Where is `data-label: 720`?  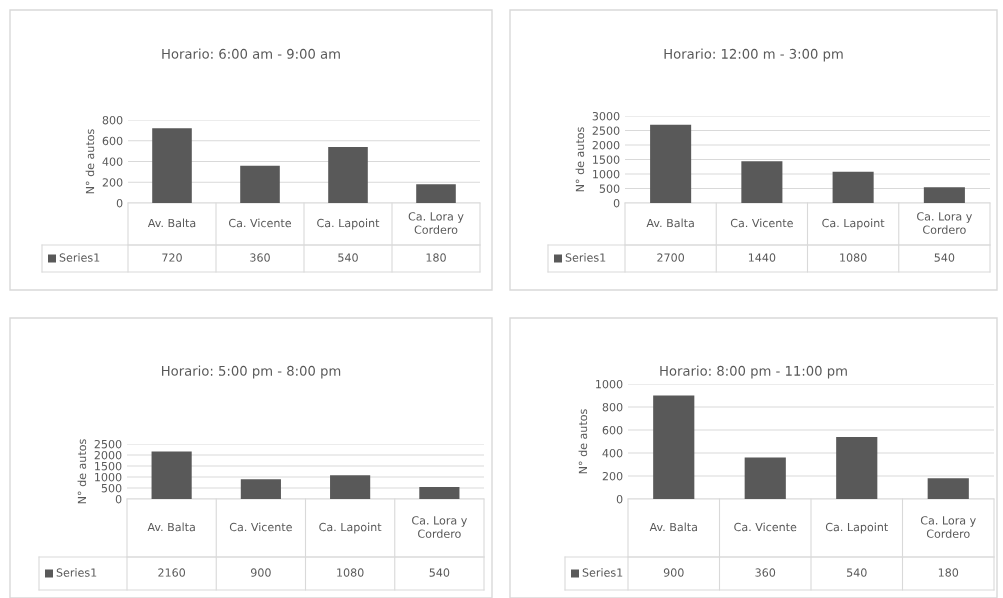
data-label: 720 is located at coordinates (172, 257).